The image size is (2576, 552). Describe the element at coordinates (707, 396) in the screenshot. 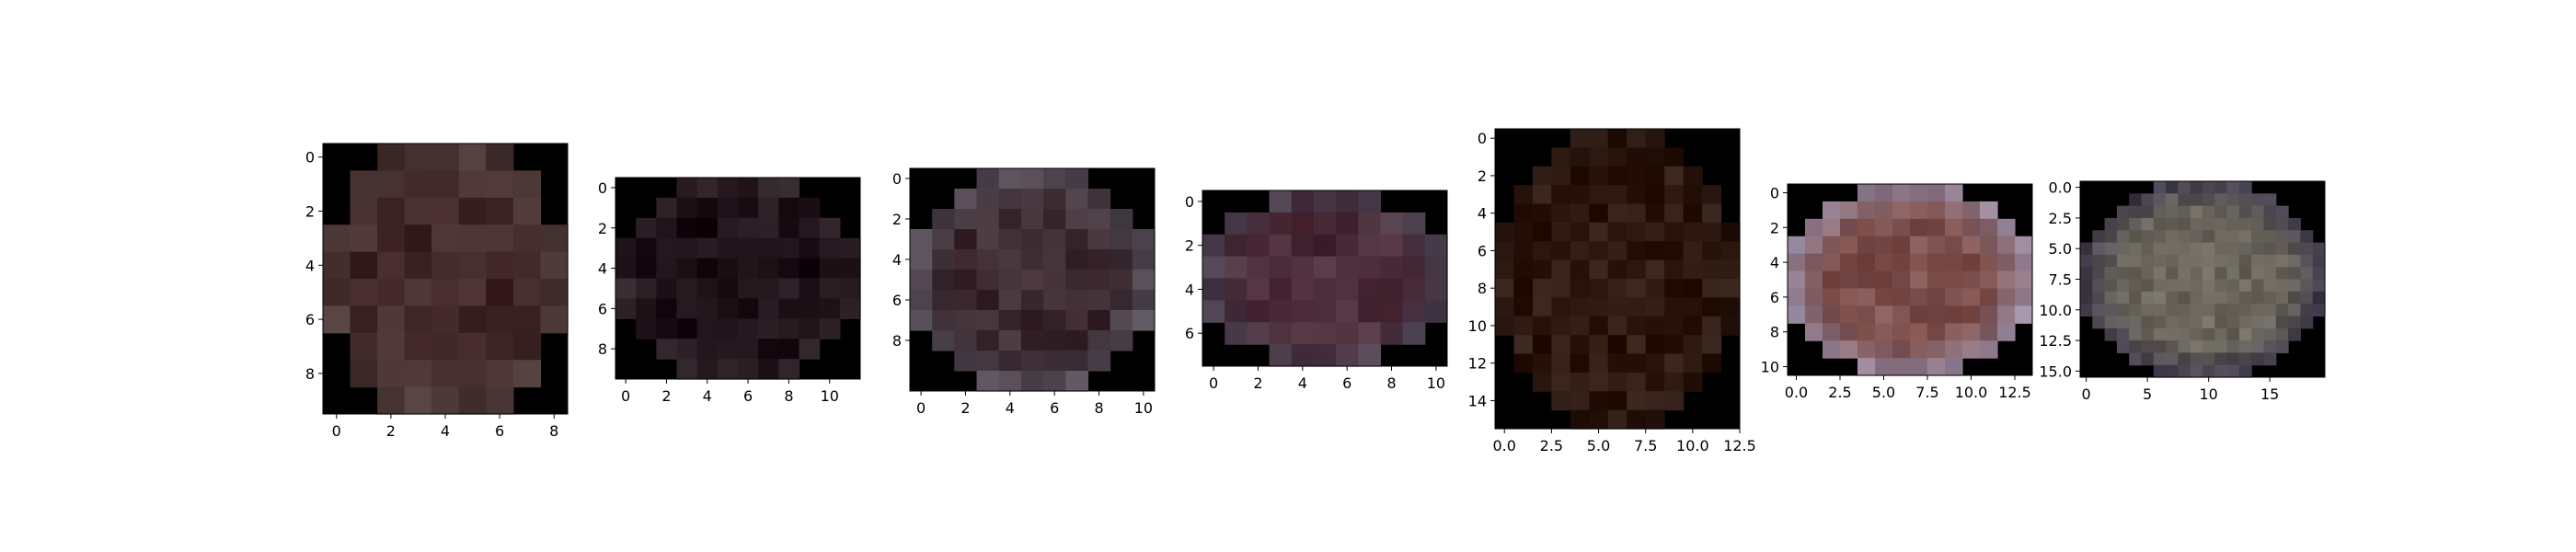

I see `x-tick-label: 4` at that location.